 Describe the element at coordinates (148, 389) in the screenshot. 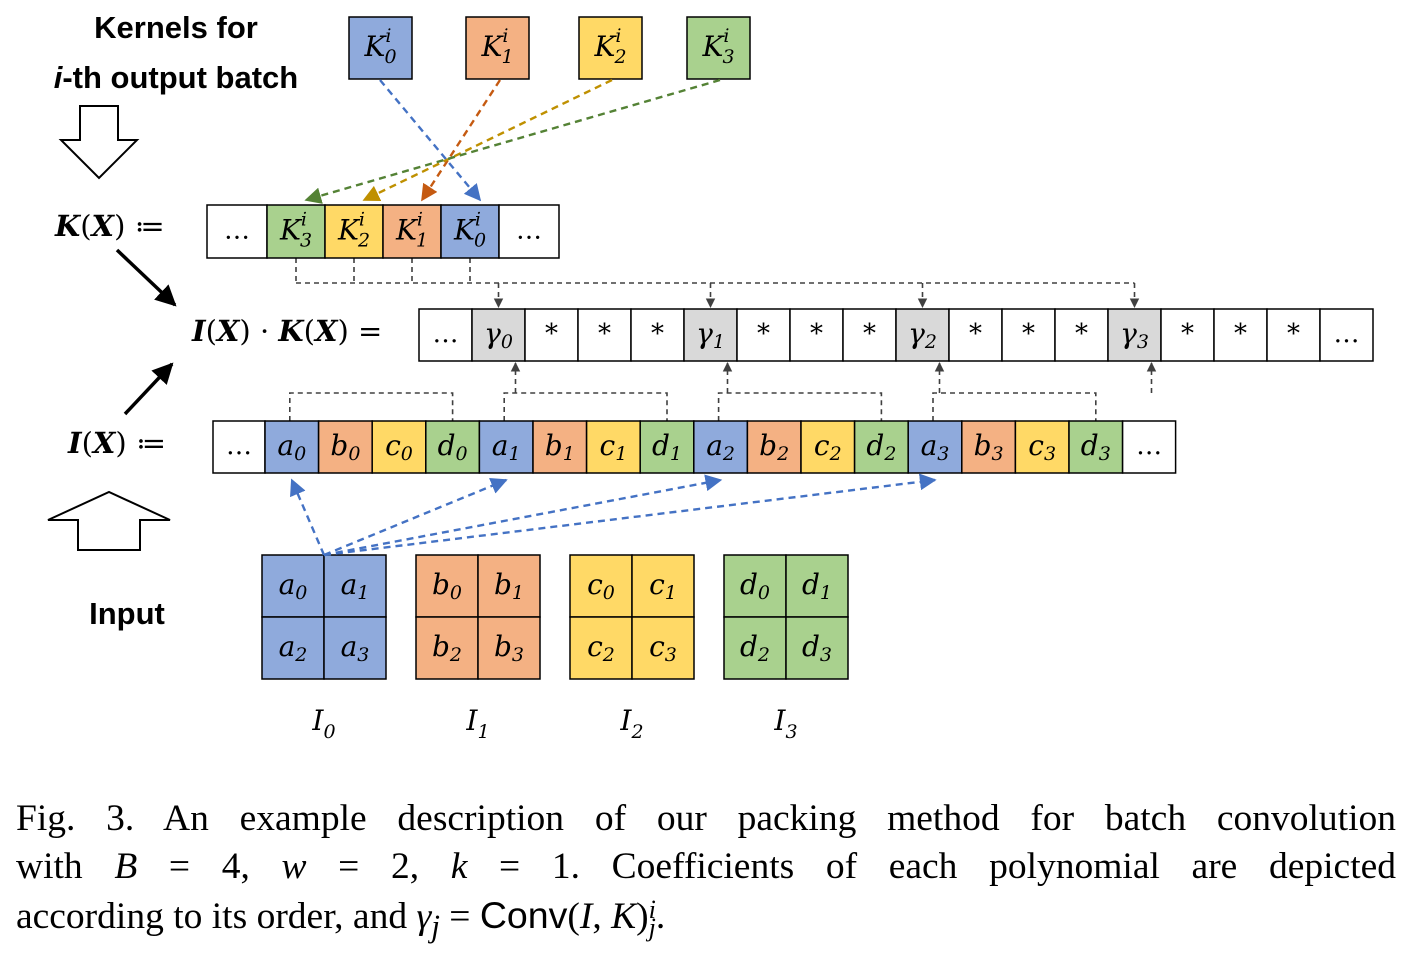

I see `ix-to-product-arrow` at that location.